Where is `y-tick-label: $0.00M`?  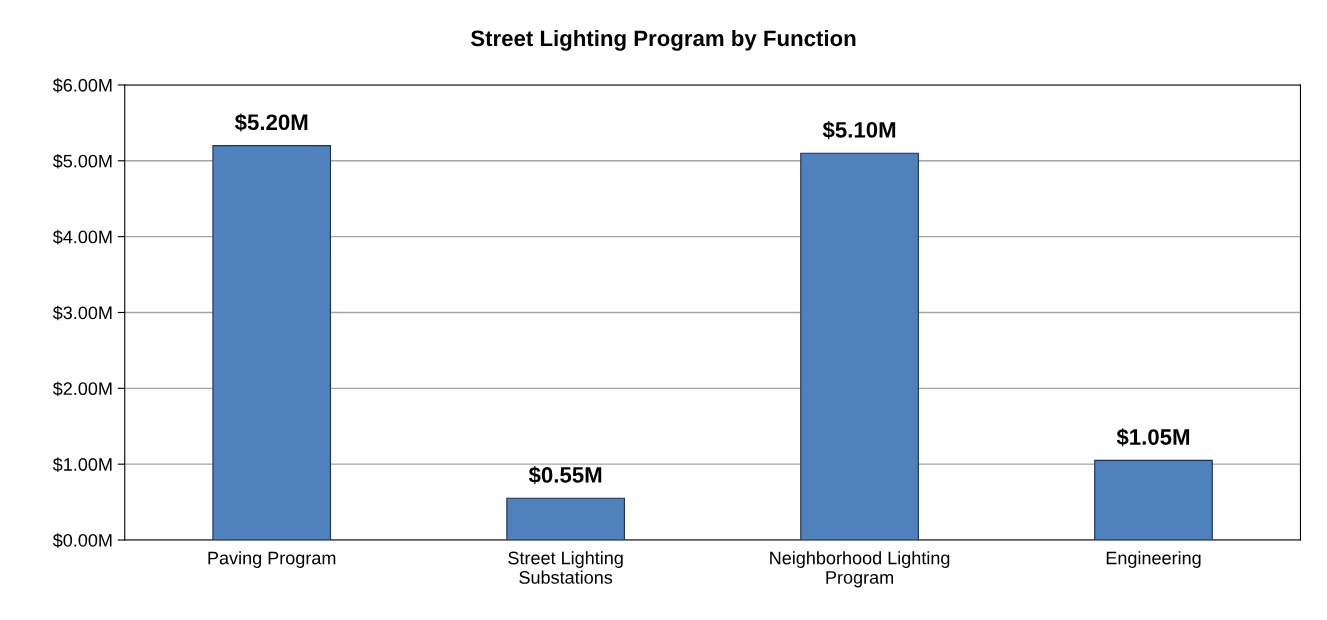
y-tick-label: $0.00M is located at coordinates (82, 540).